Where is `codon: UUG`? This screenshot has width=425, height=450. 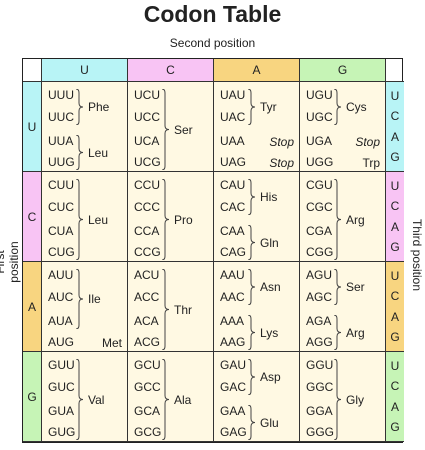
codon: UUG is located at coordinates (61, 162).